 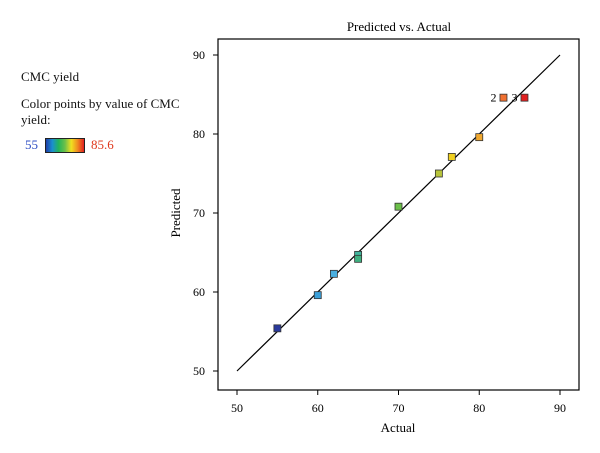 What do you see at coordinates (237, 408) in the screenshot?
I see `x-tick-label: 50` at bounding box center [237, 408].